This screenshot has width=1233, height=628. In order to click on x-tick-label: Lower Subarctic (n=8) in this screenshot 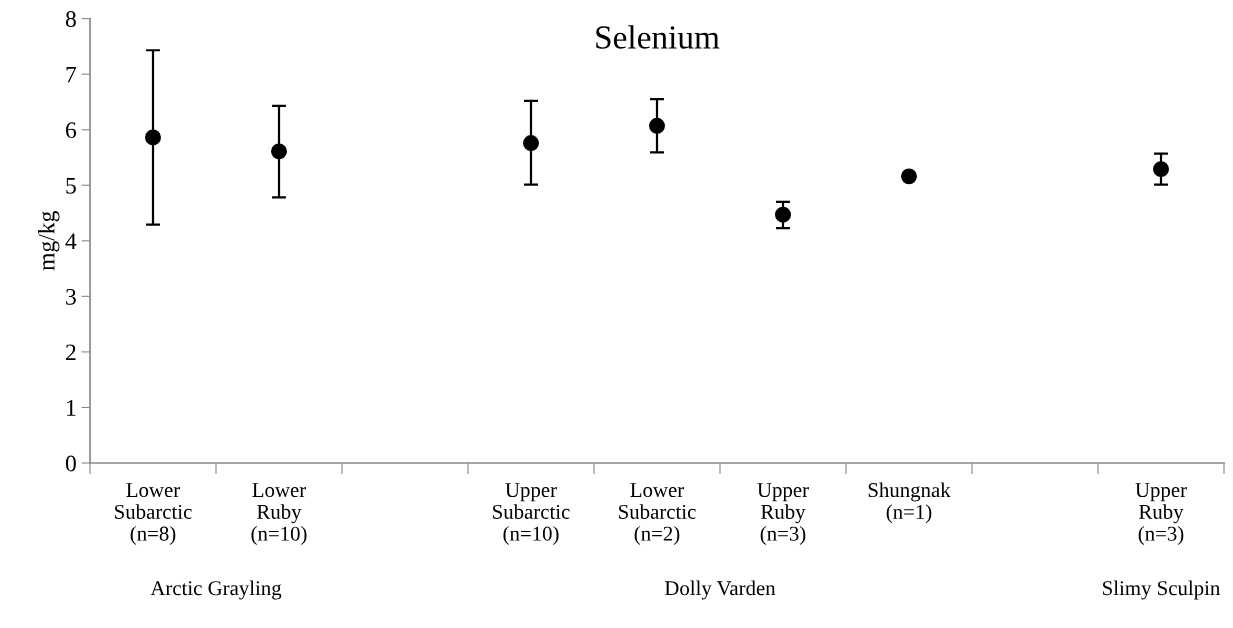, I will do `click(153, 514)`.